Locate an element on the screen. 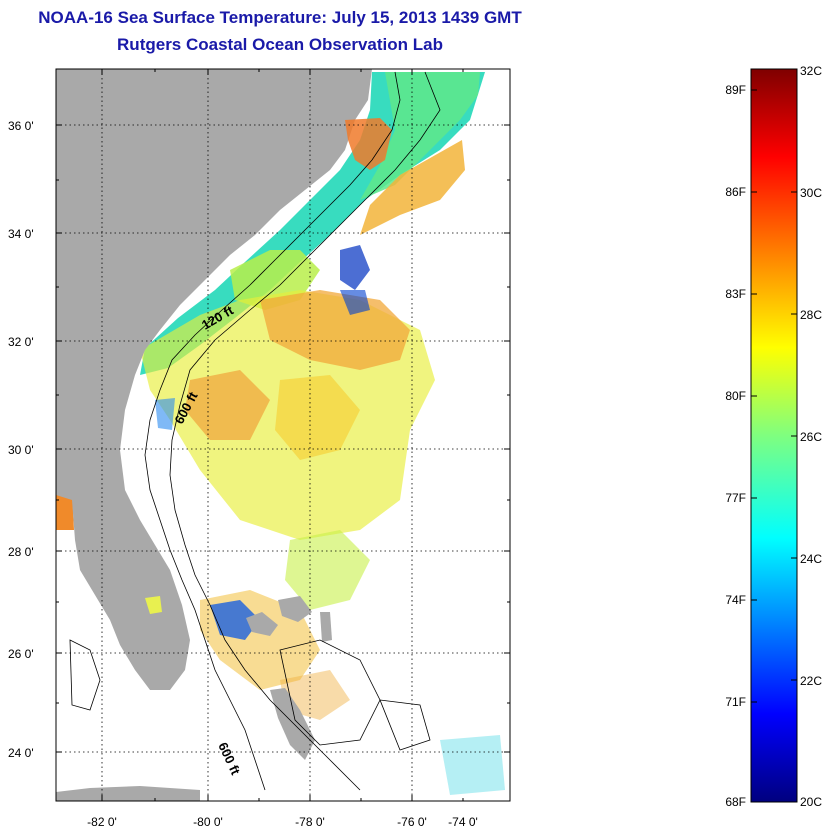 Image resolution: width=833 pixels, height=832 pixels. colorbar-f-label: 71F is located at coordinates (735, 702).